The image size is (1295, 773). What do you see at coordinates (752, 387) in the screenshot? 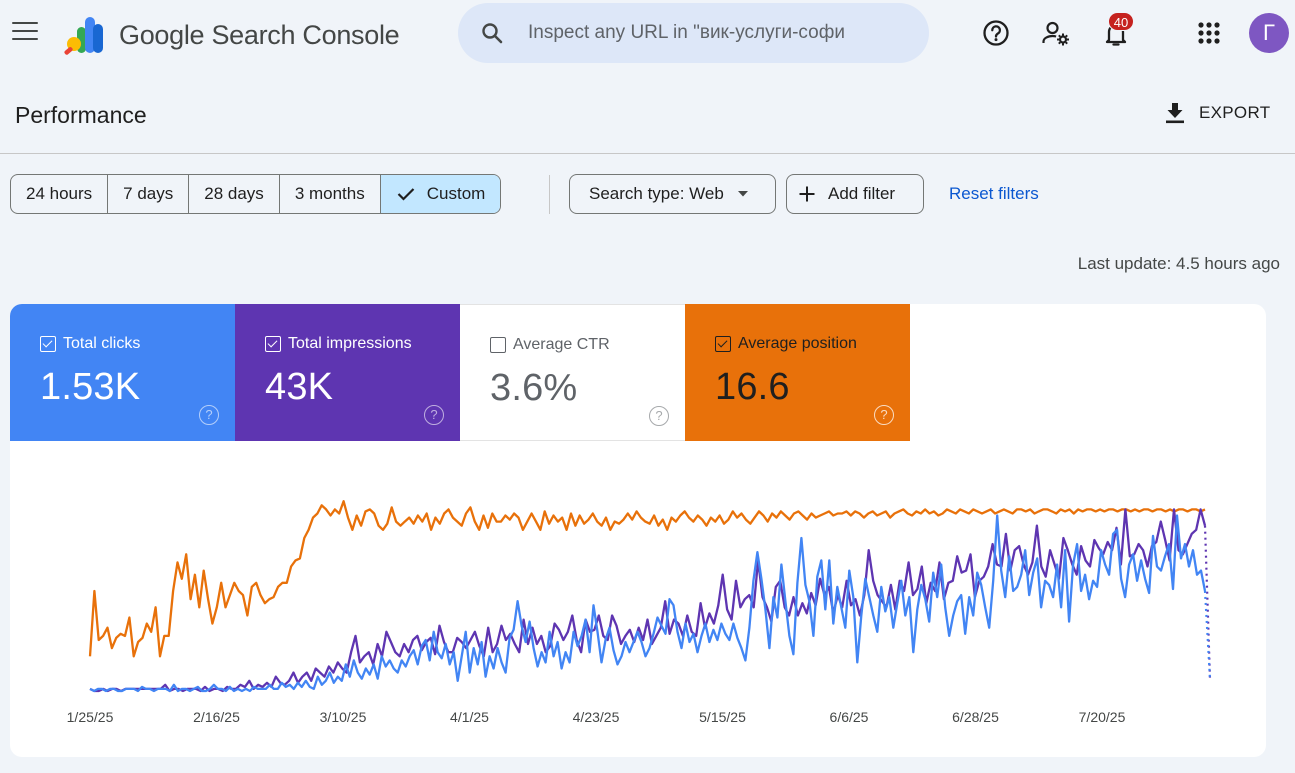
I see `metric-value: 16.6` at bounding box center [752, 387].